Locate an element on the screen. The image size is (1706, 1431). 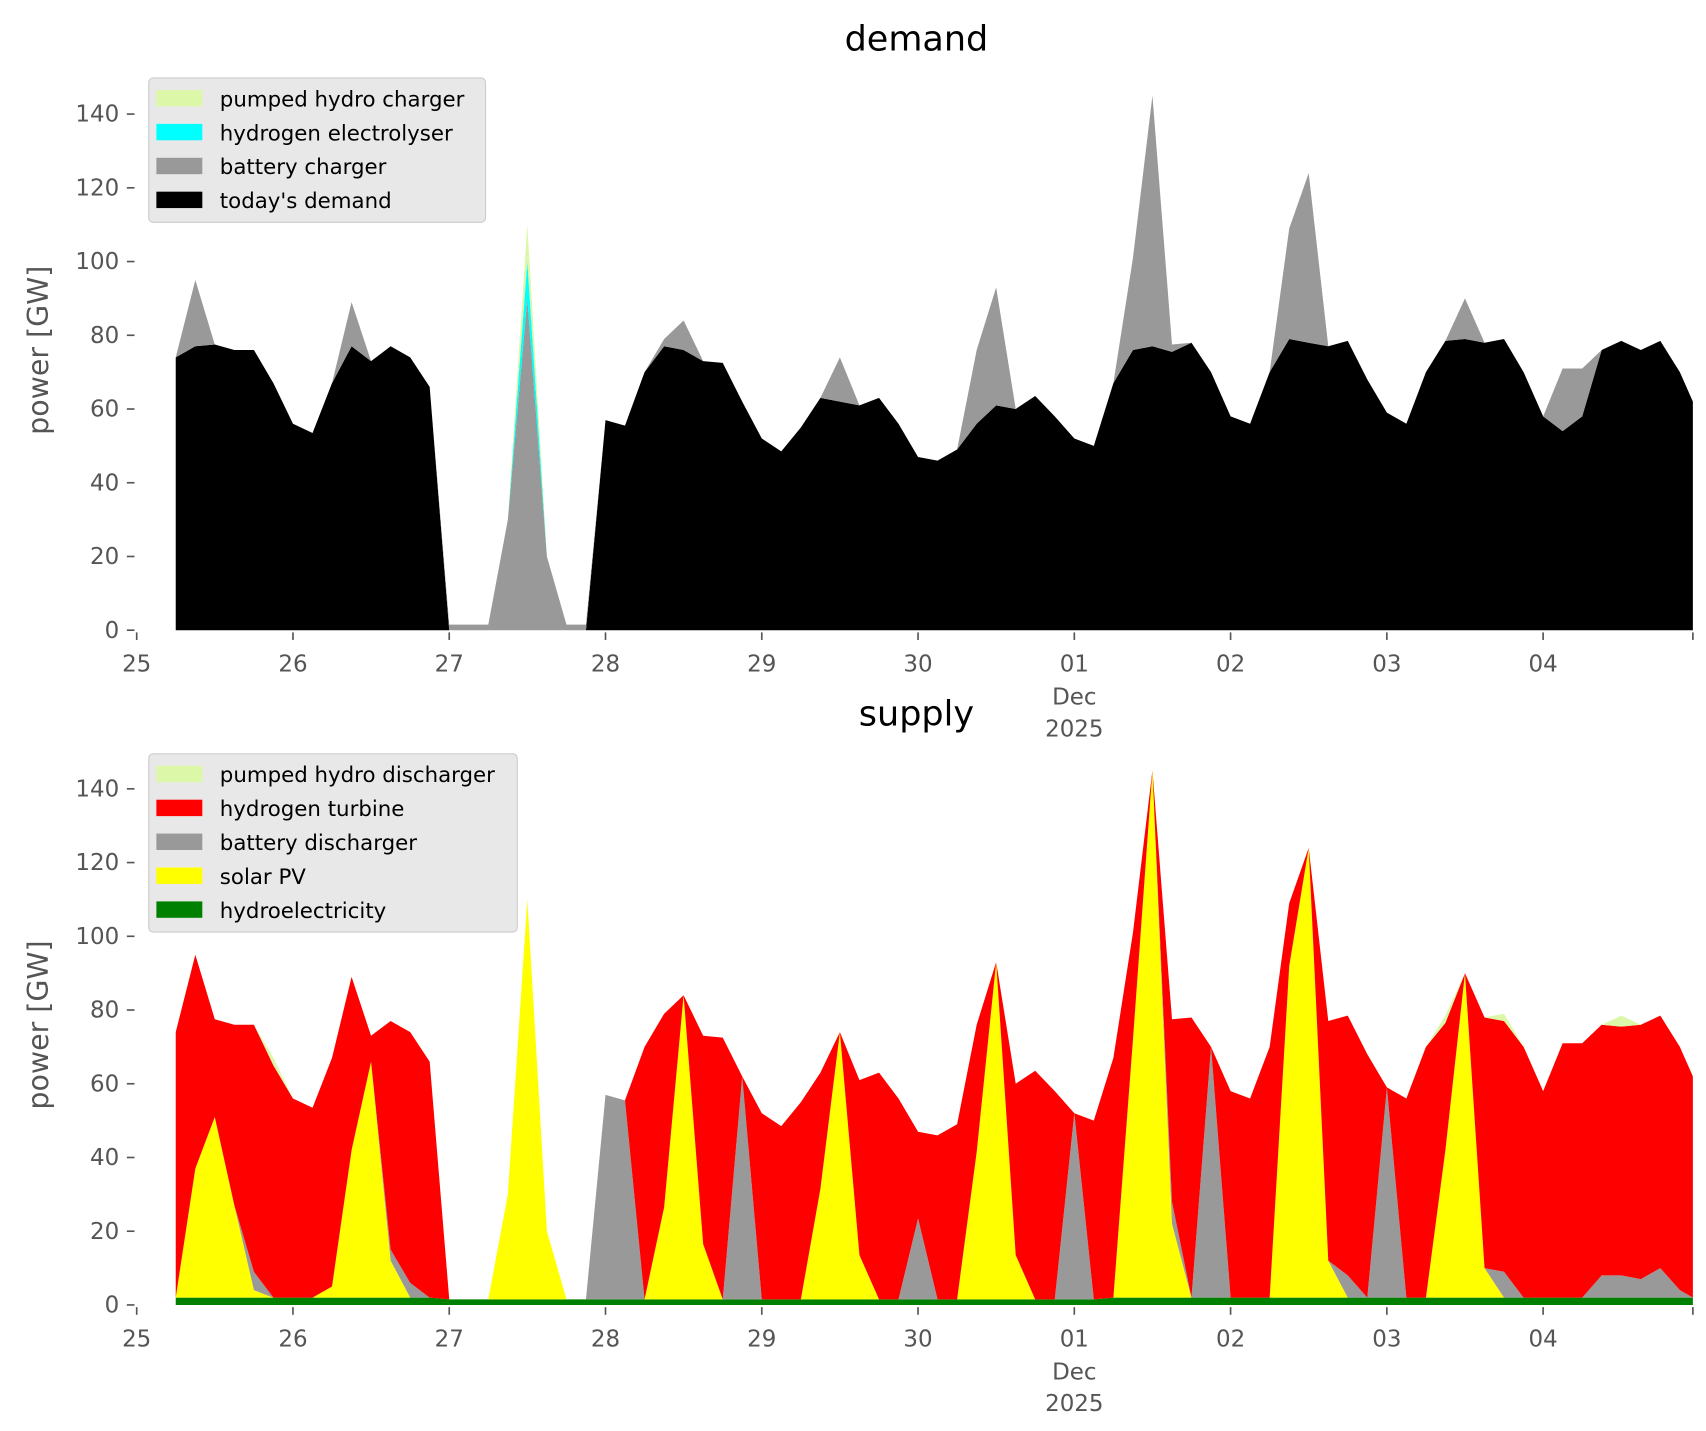
legend-label: pumped hydro discharger is located at coordinates (357, 775).